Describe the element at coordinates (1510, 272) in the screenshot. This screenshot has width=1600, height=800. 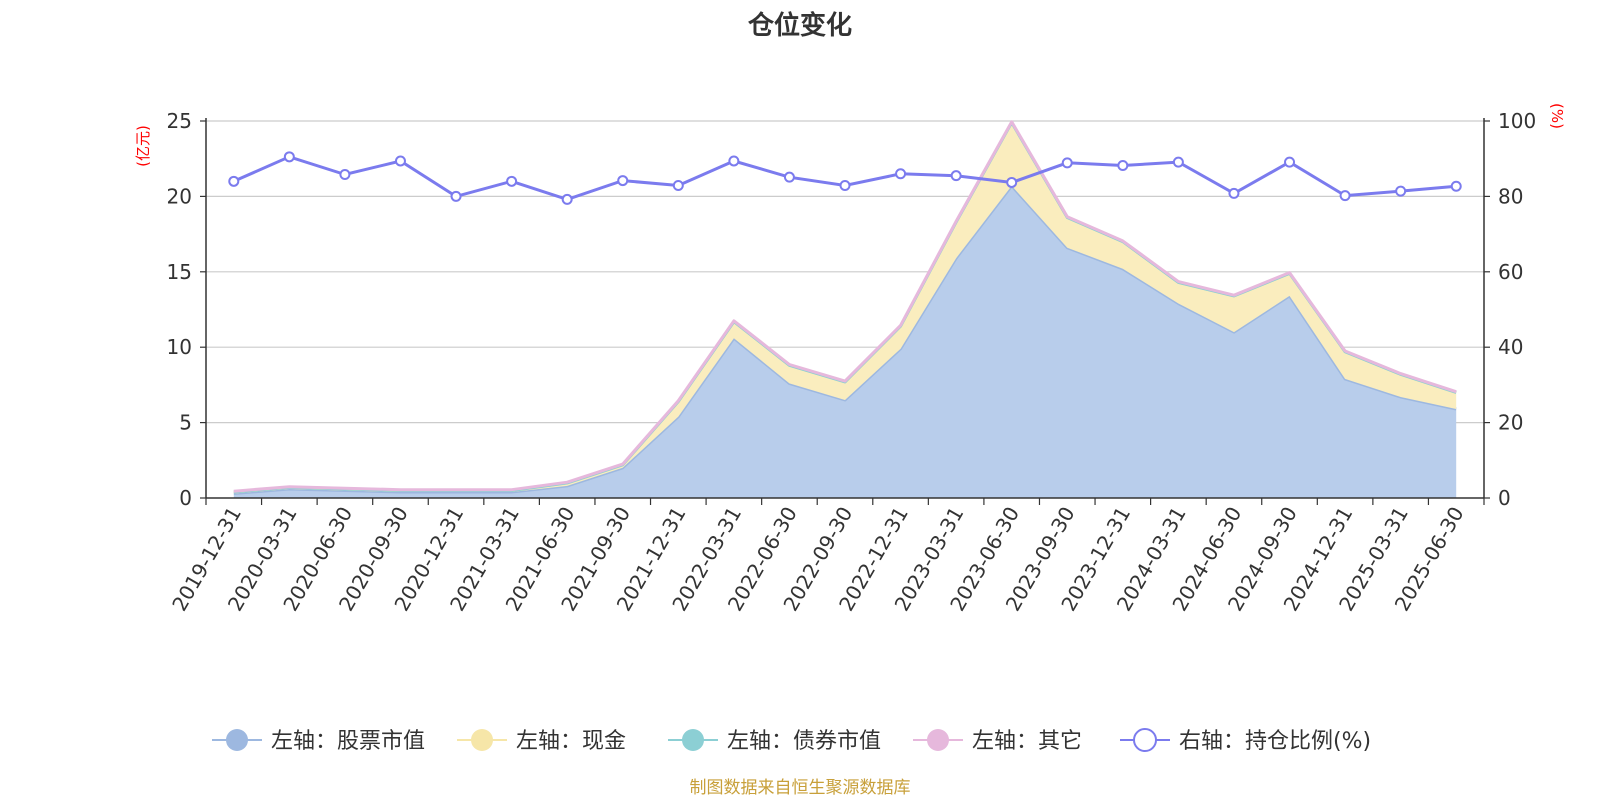
I see `right-tick-label: 60` at that location.